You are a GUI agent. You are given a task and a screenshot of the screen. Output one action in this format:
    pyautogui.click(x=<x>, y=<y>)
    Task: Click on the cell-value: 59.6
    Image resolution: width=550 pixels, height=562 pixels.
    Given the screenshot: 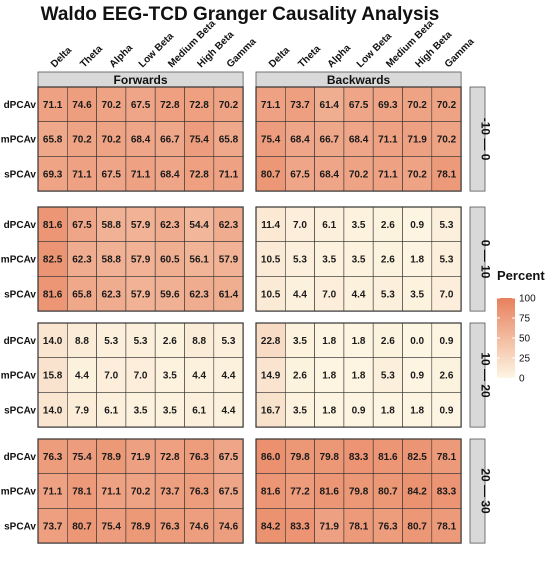 What is the action you would take?
    pyautogui.click(x=170, y=294)
    